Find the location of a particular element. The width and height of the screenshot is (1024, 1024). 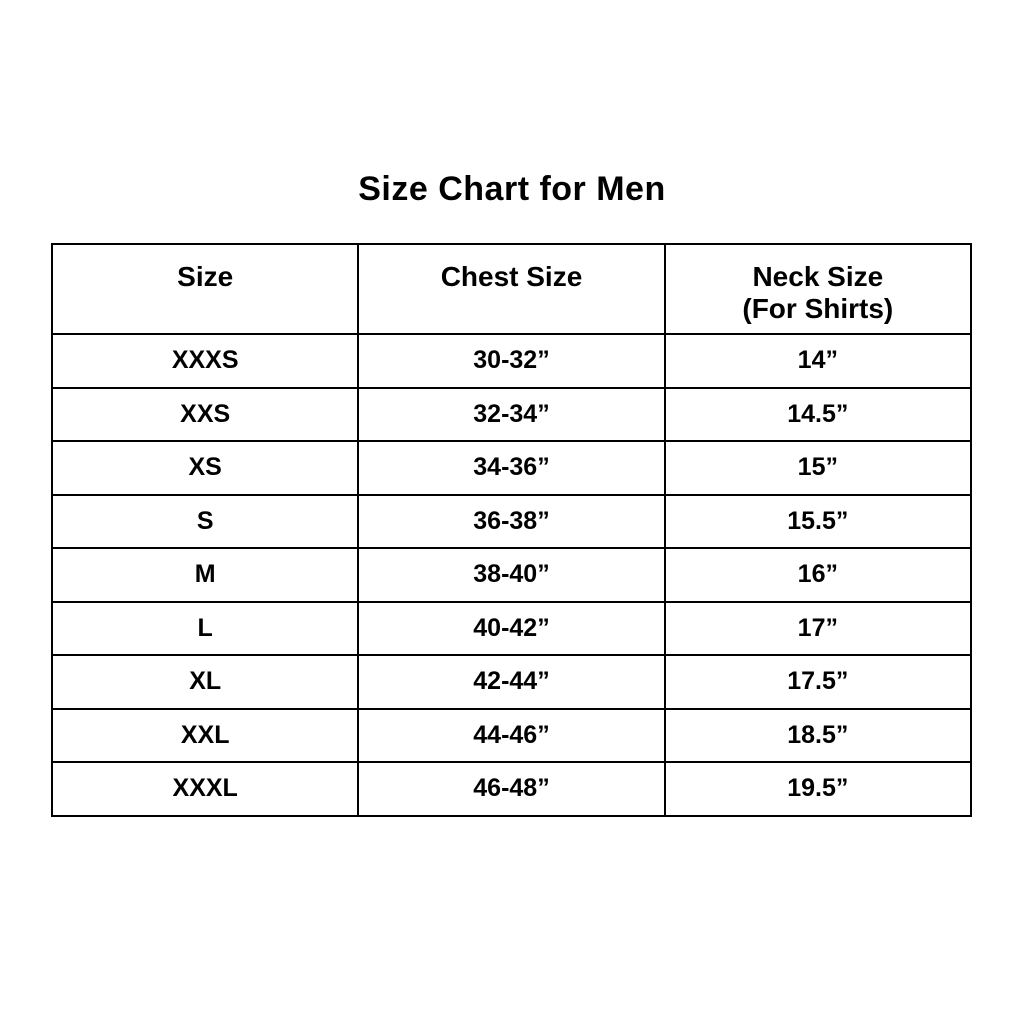

neck-size-cell: 15.5” is located at coordinates (818, 521).